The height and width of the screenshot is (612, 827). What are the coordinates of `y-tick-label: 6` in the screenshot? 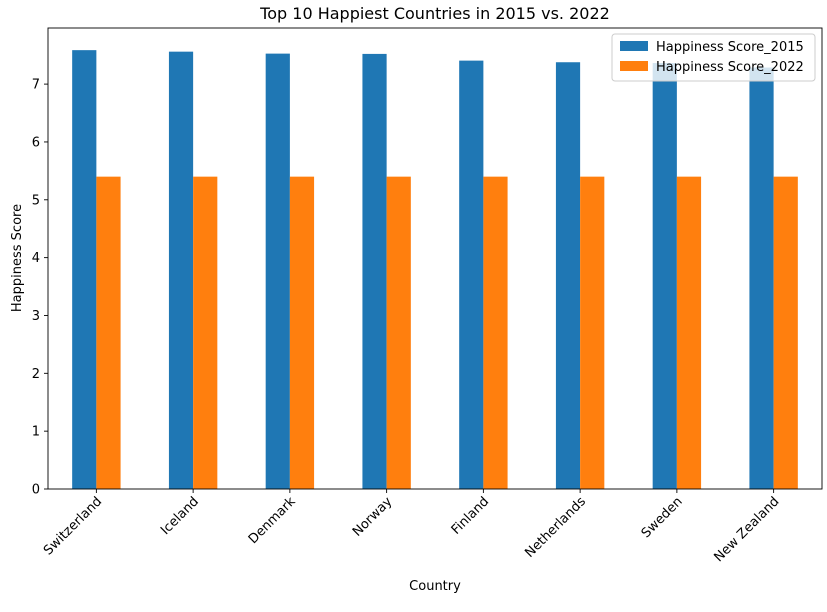 It's located at (36, 142).